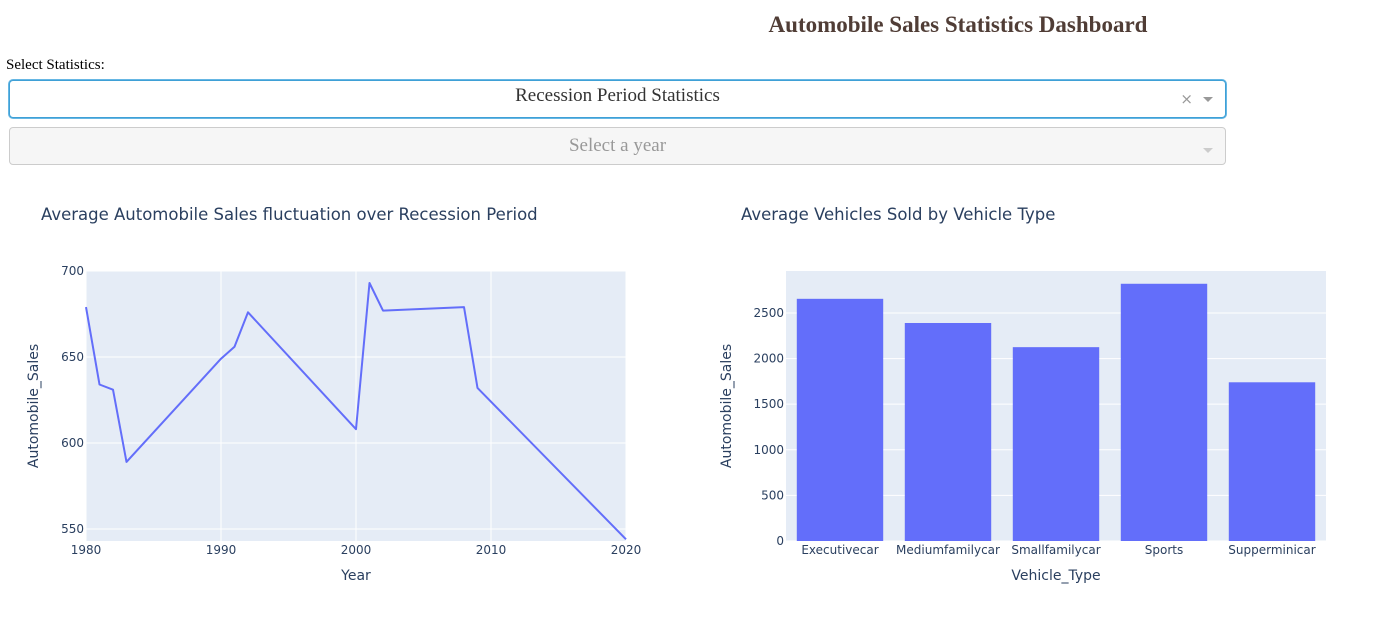  I want to click on x-tick-label: Executivecar, so click(839, 550).